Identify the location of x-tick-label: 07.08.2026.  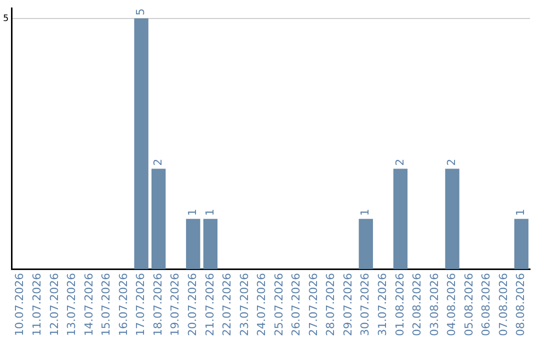
(503, 304).